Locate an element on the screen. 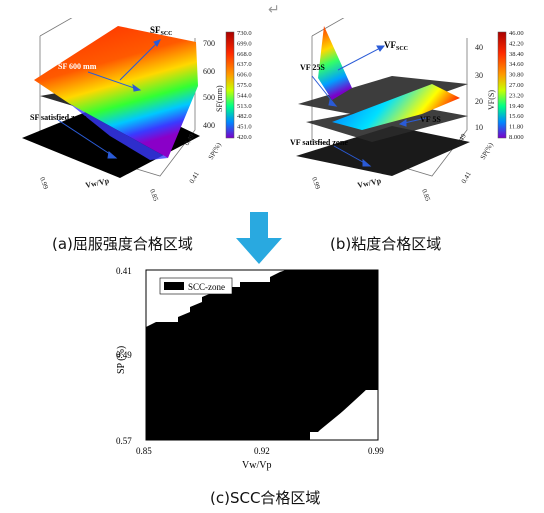 The image size is (544, 513). panel-b-label-zone: VF satisfied zone is located at coordinates (319, 142).